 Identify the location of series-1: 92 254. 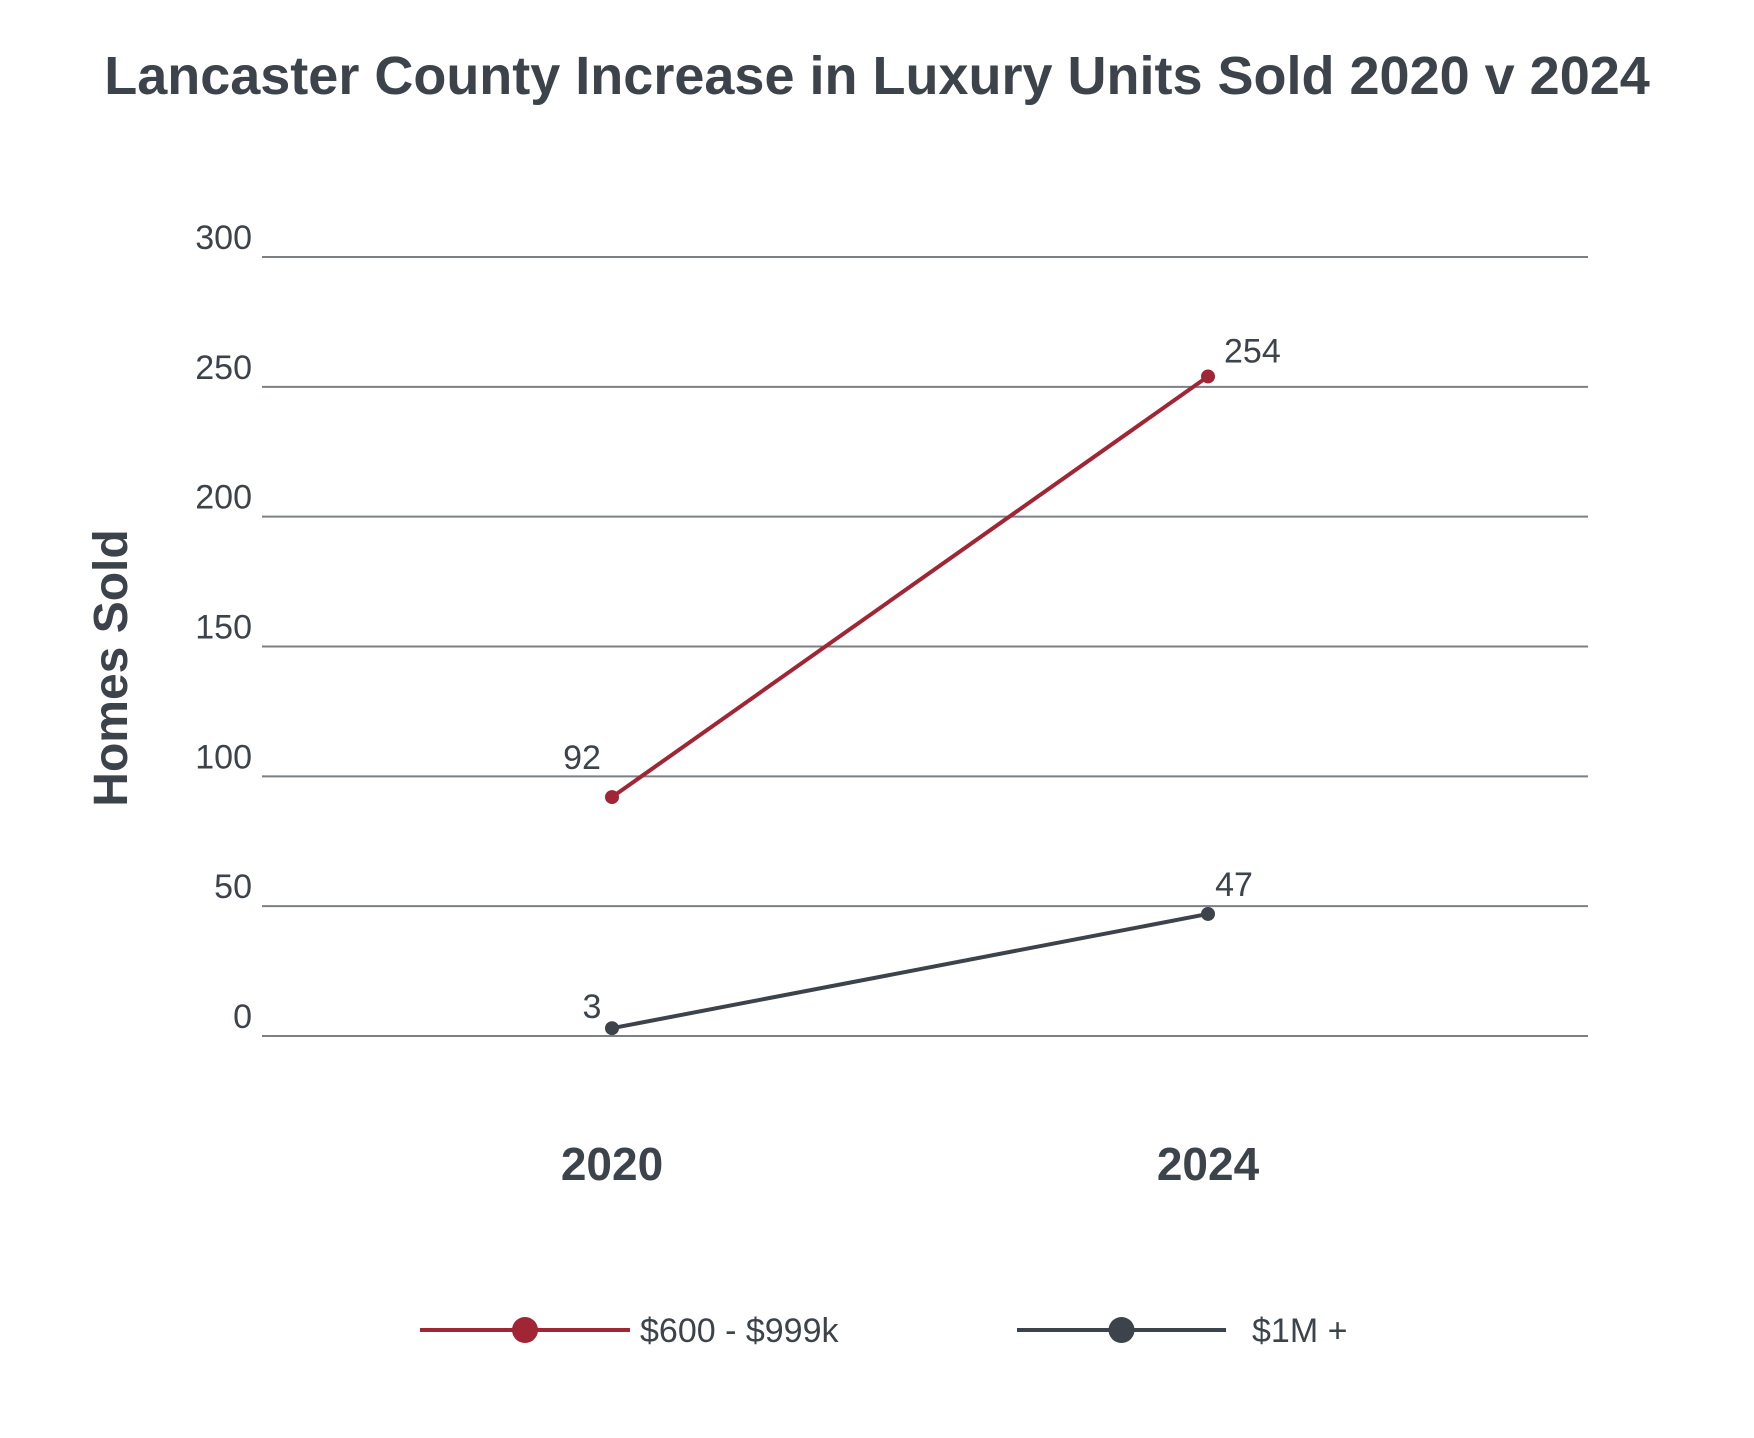
(922, 568).